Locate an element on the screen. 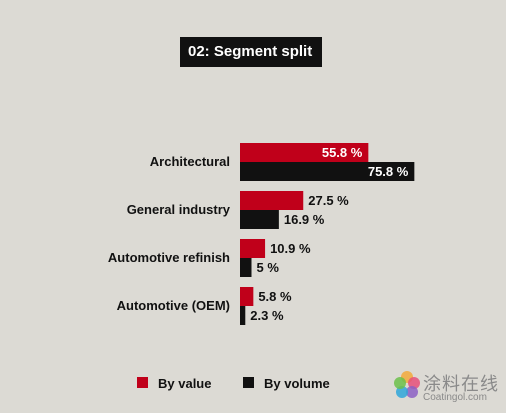 Image resolution: width=506 pixels, height=413 pixels. category-label: Automotive refinish is located at coordinates (169, 257).